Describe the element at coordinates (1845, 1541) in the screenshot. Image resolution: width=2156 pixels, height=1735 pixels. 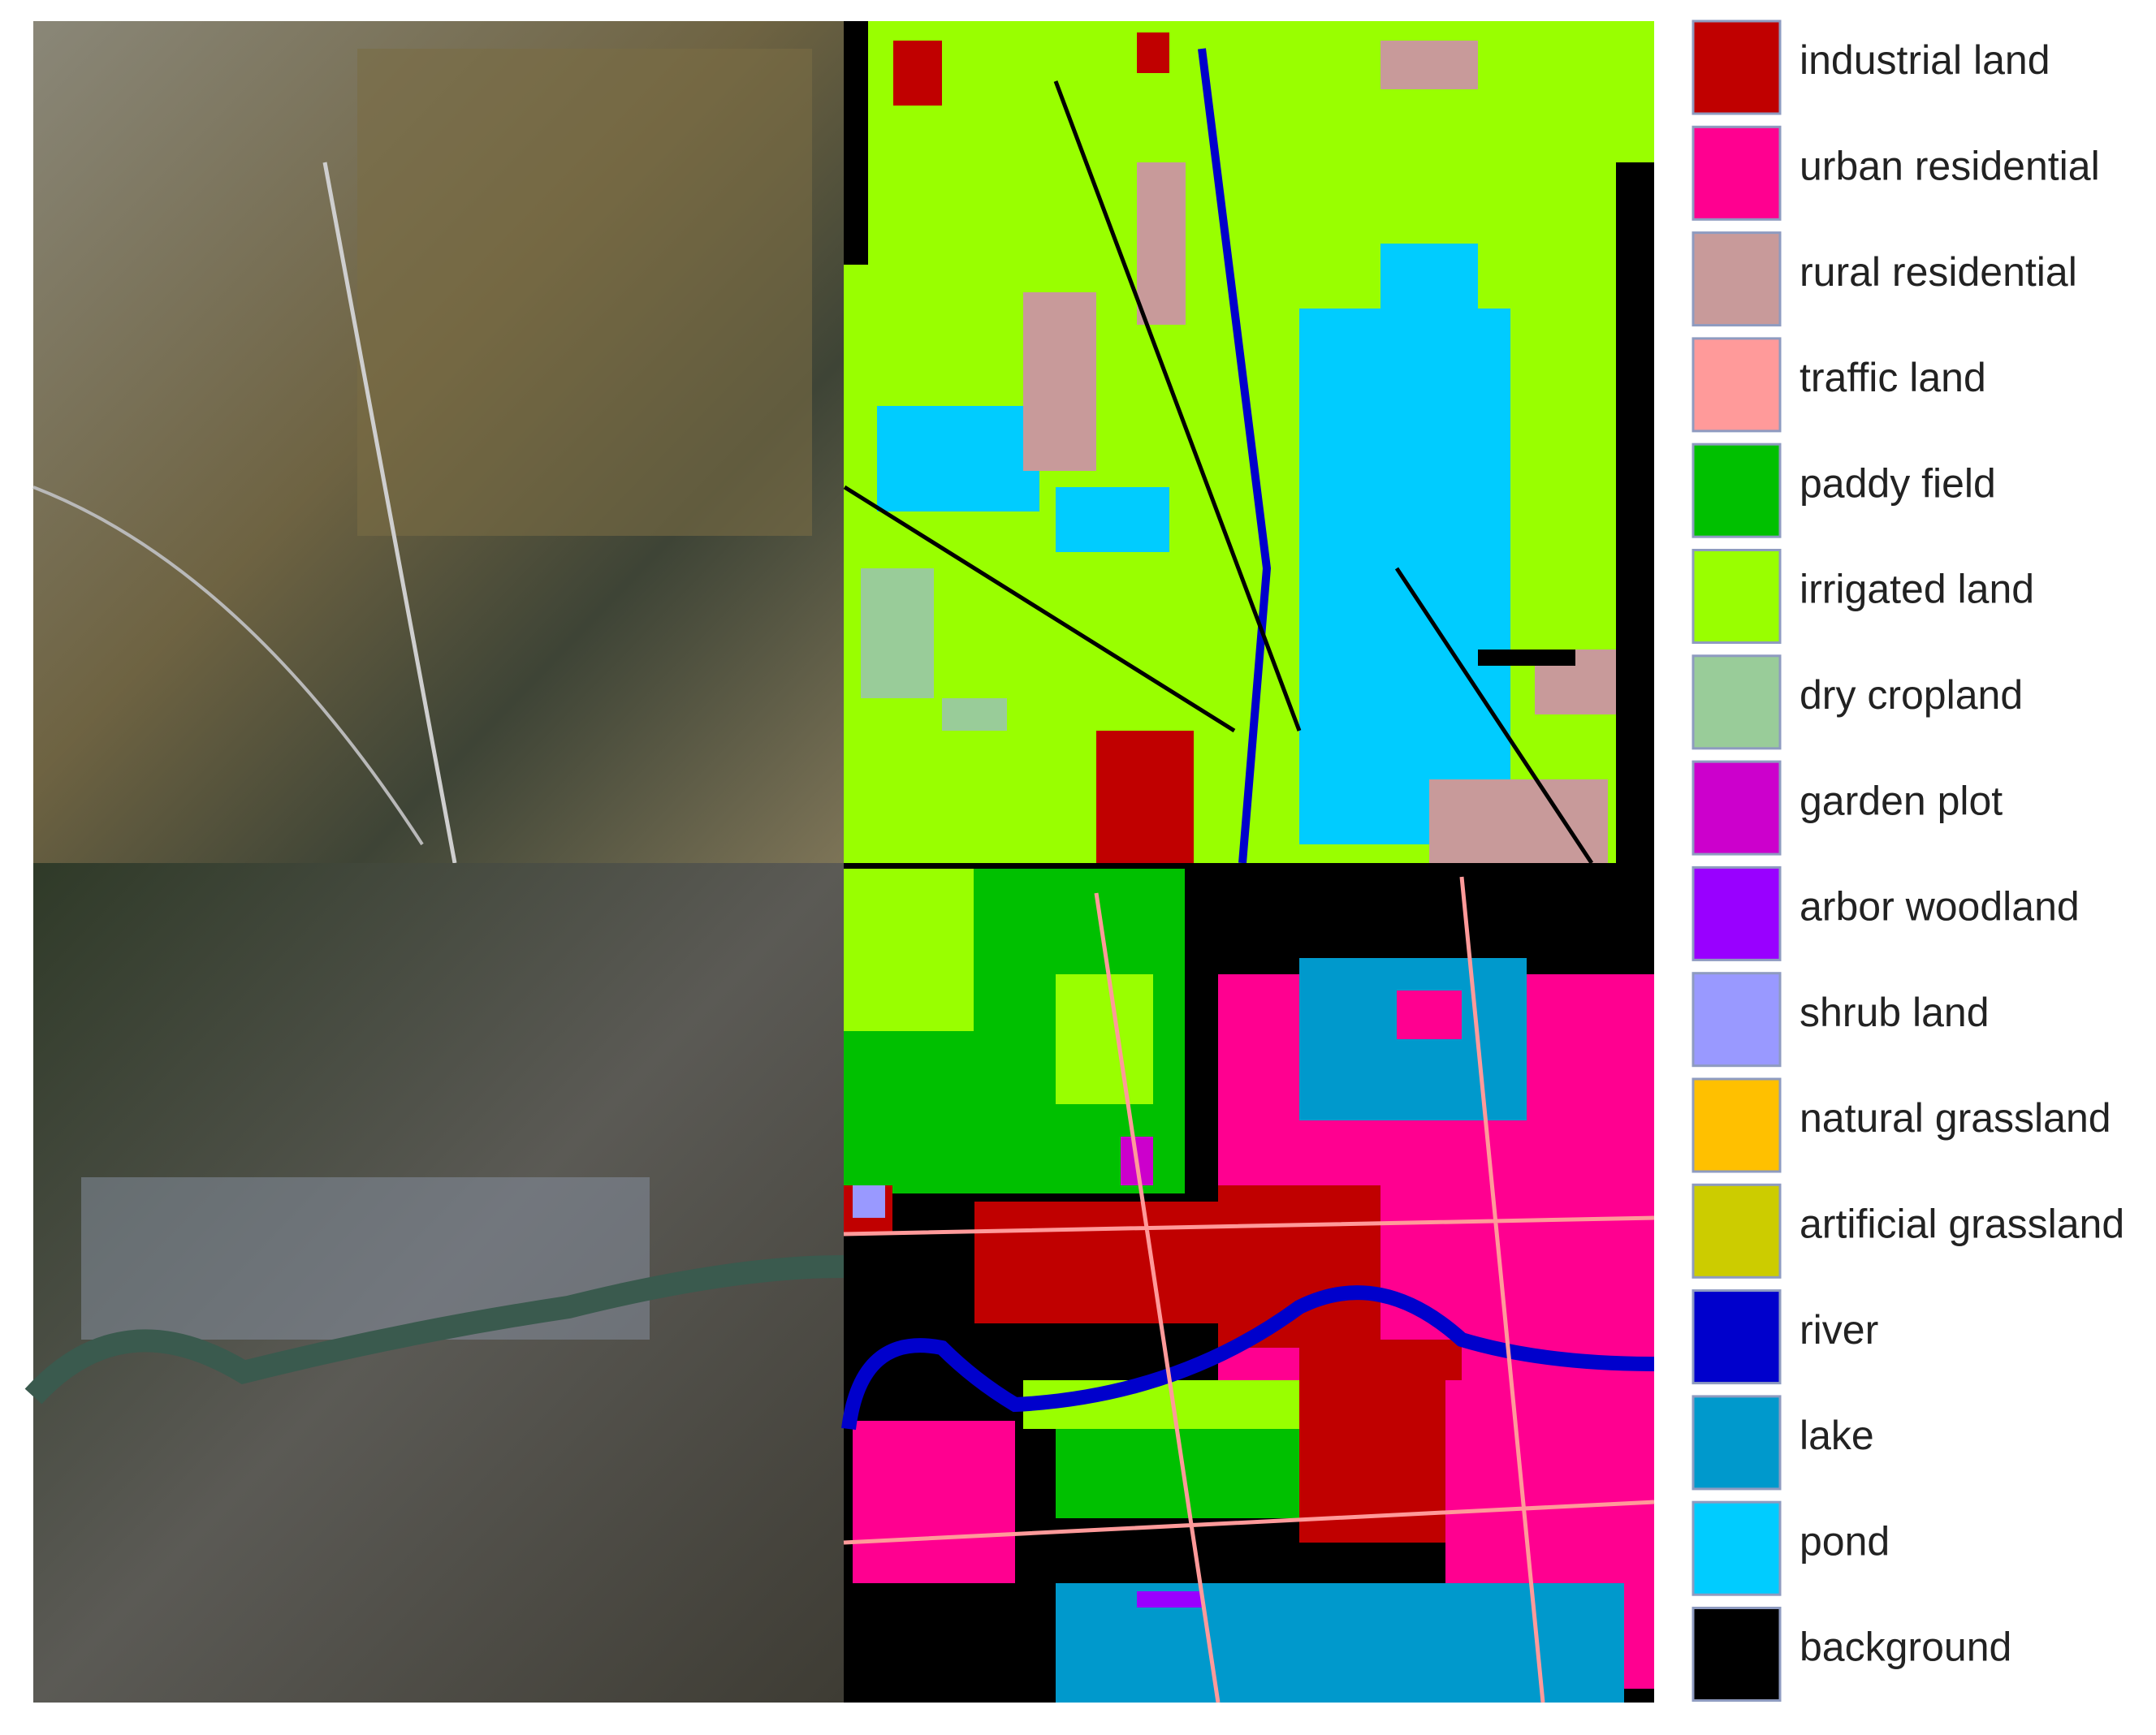
I see `legend-label: pond` at that location.